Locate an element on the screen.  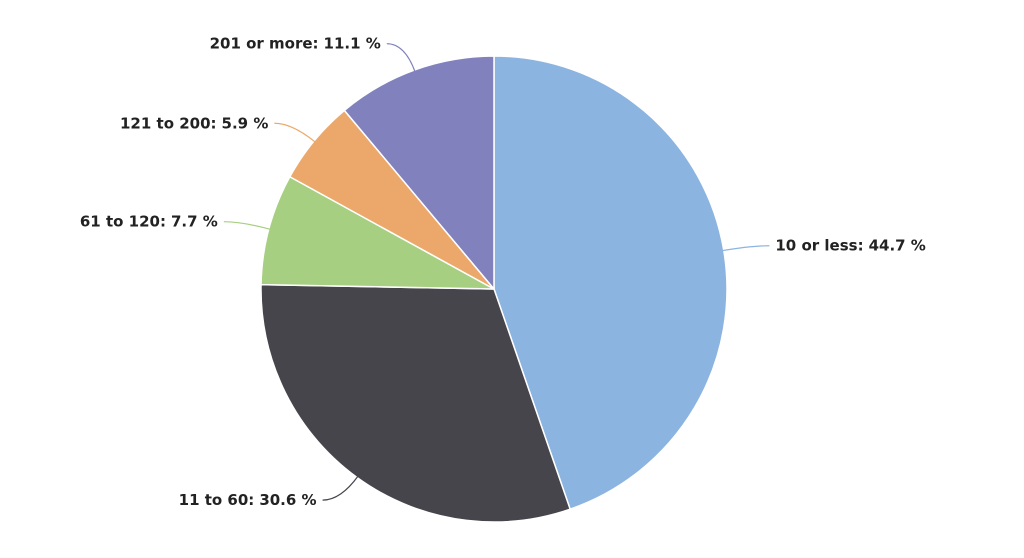
data-label: 201 or more: 11.1 % is located at coordinates (295, 43).